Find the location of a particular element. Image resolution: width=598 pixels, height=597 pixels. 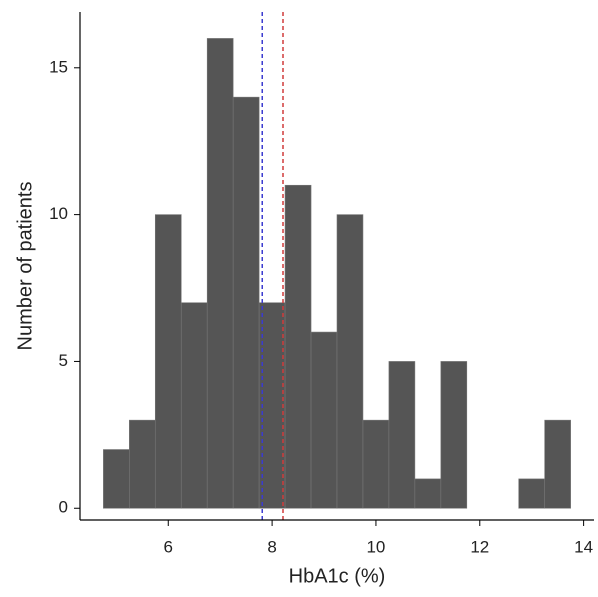

y-tick-label: 15 is located at coordinates (58, 66).